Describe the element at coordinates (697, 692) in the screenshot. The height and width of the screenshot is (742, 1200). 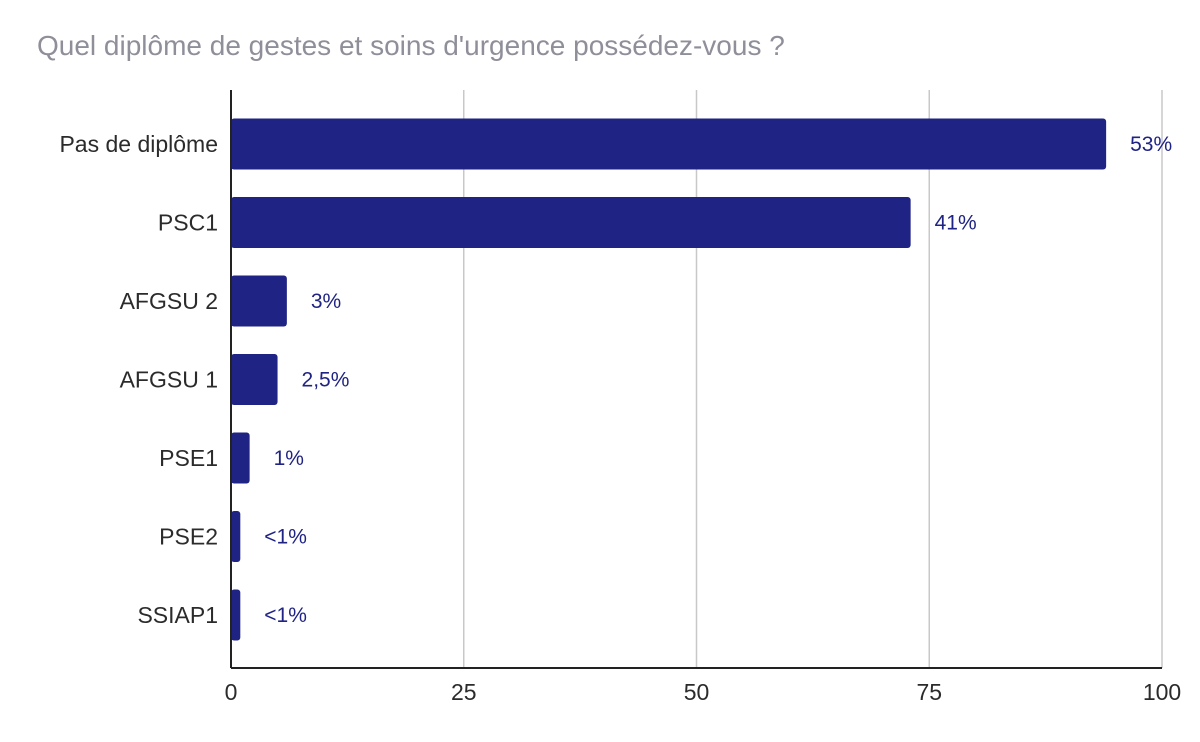
I see `x-tick-label: 50` at that location.